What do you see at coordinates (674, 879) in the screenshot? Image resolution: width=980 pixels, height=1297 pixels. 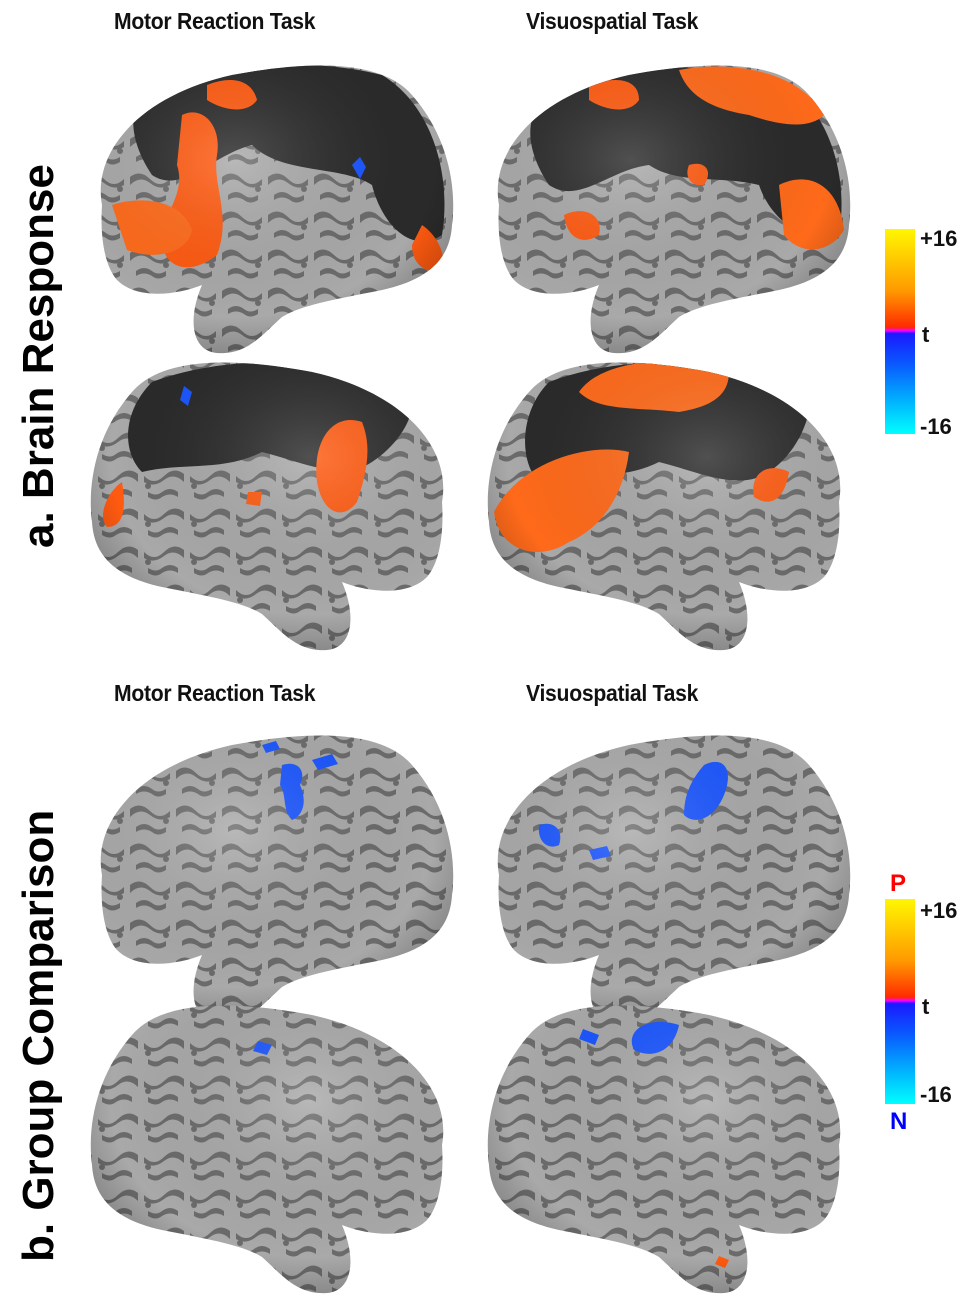 I see `brain-visuospatial-lateral-b` at bounding box center [674, 879].